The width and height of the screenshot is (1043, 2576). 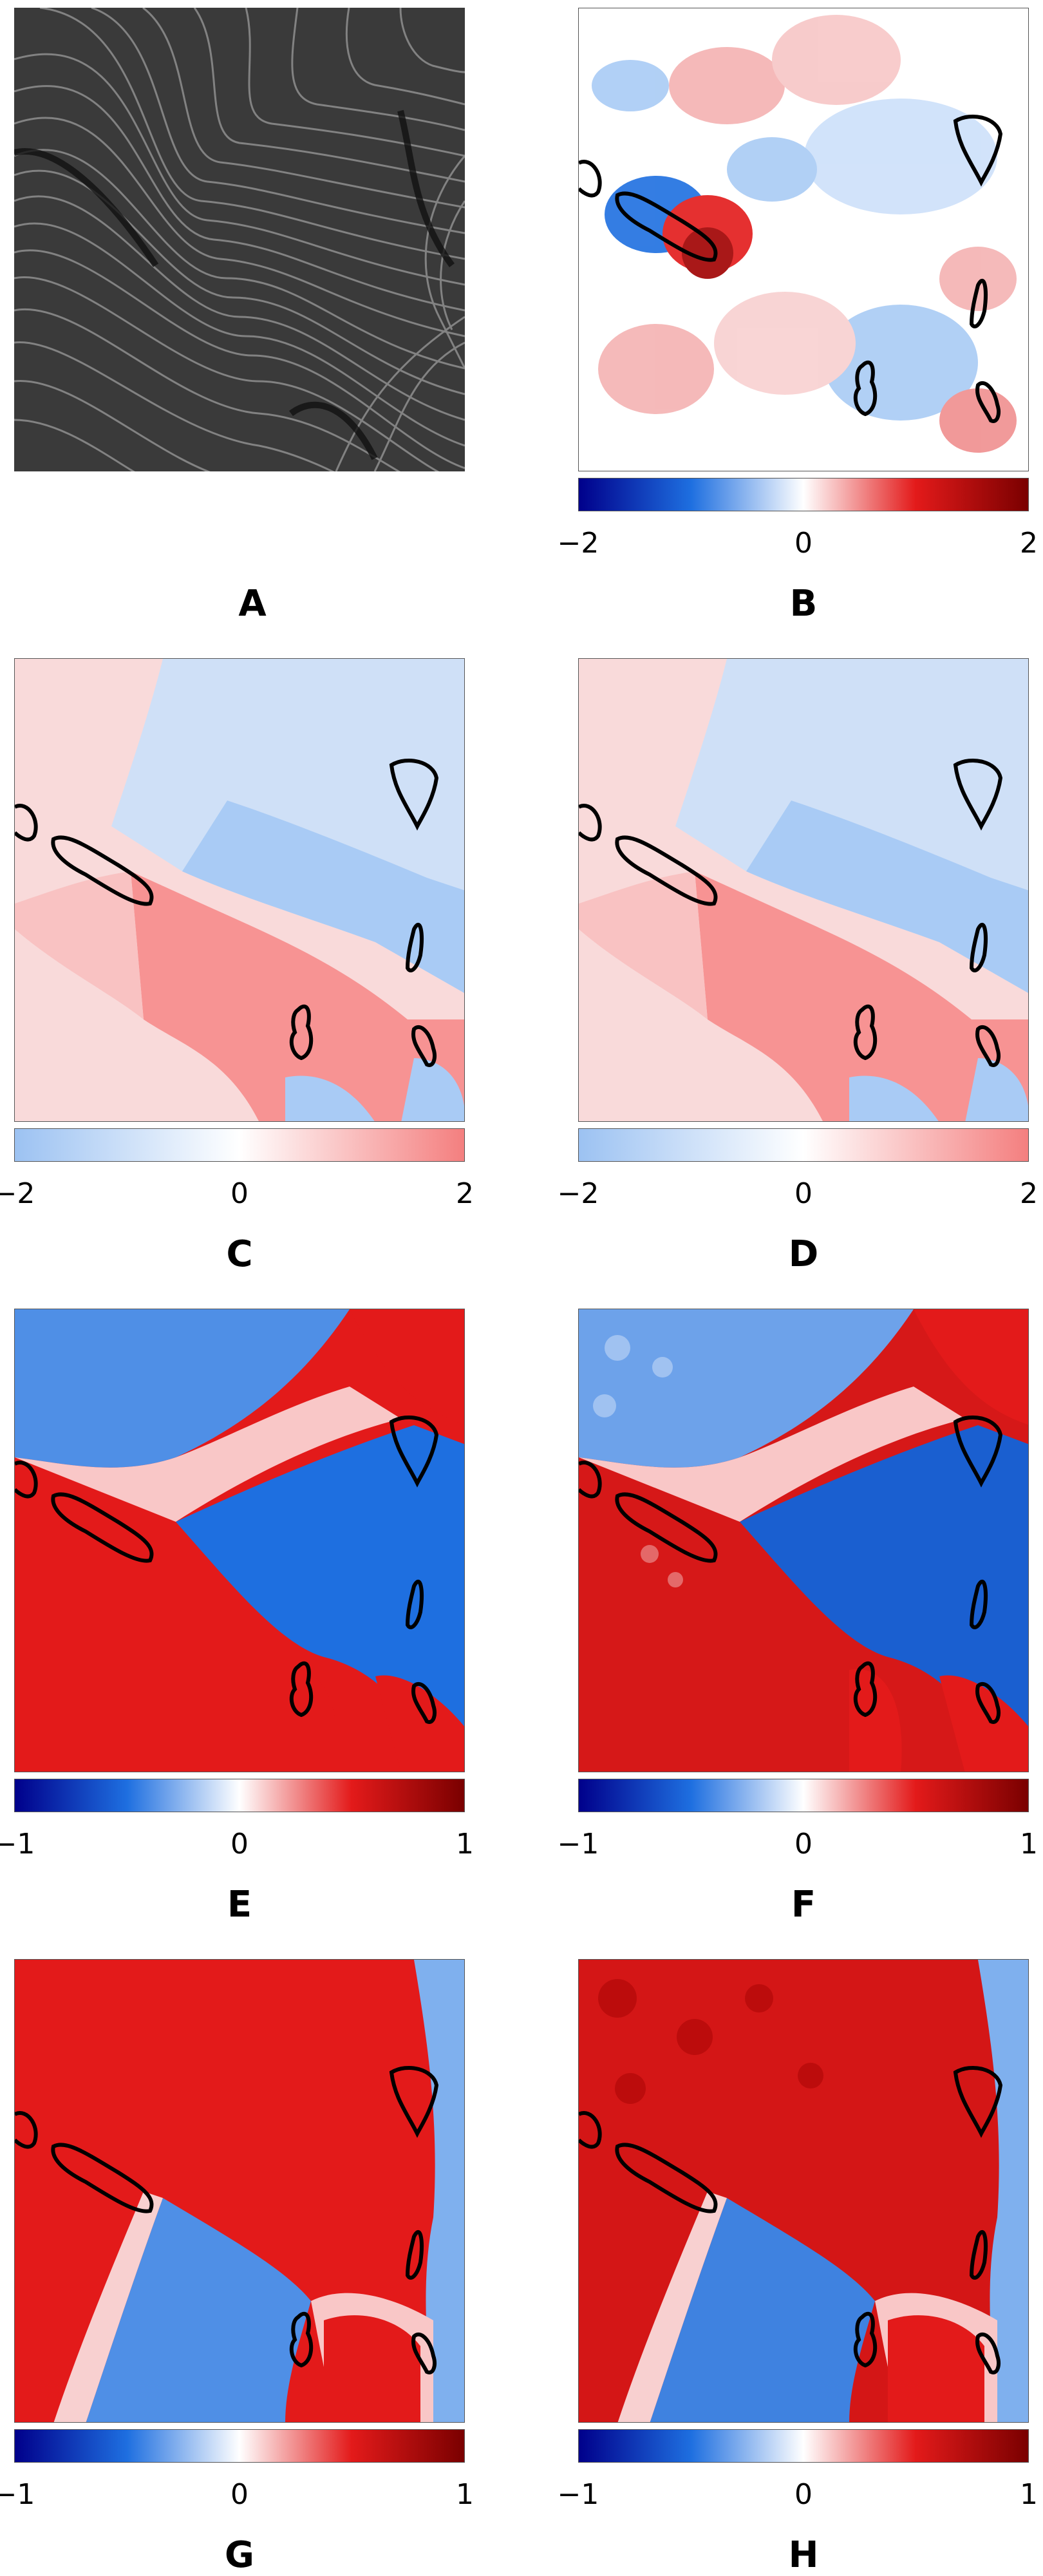 What do you see at coordinates (803, 1254) in the screenshot?
I see `panel-label-d: D` at bounding box center [803, 1254].